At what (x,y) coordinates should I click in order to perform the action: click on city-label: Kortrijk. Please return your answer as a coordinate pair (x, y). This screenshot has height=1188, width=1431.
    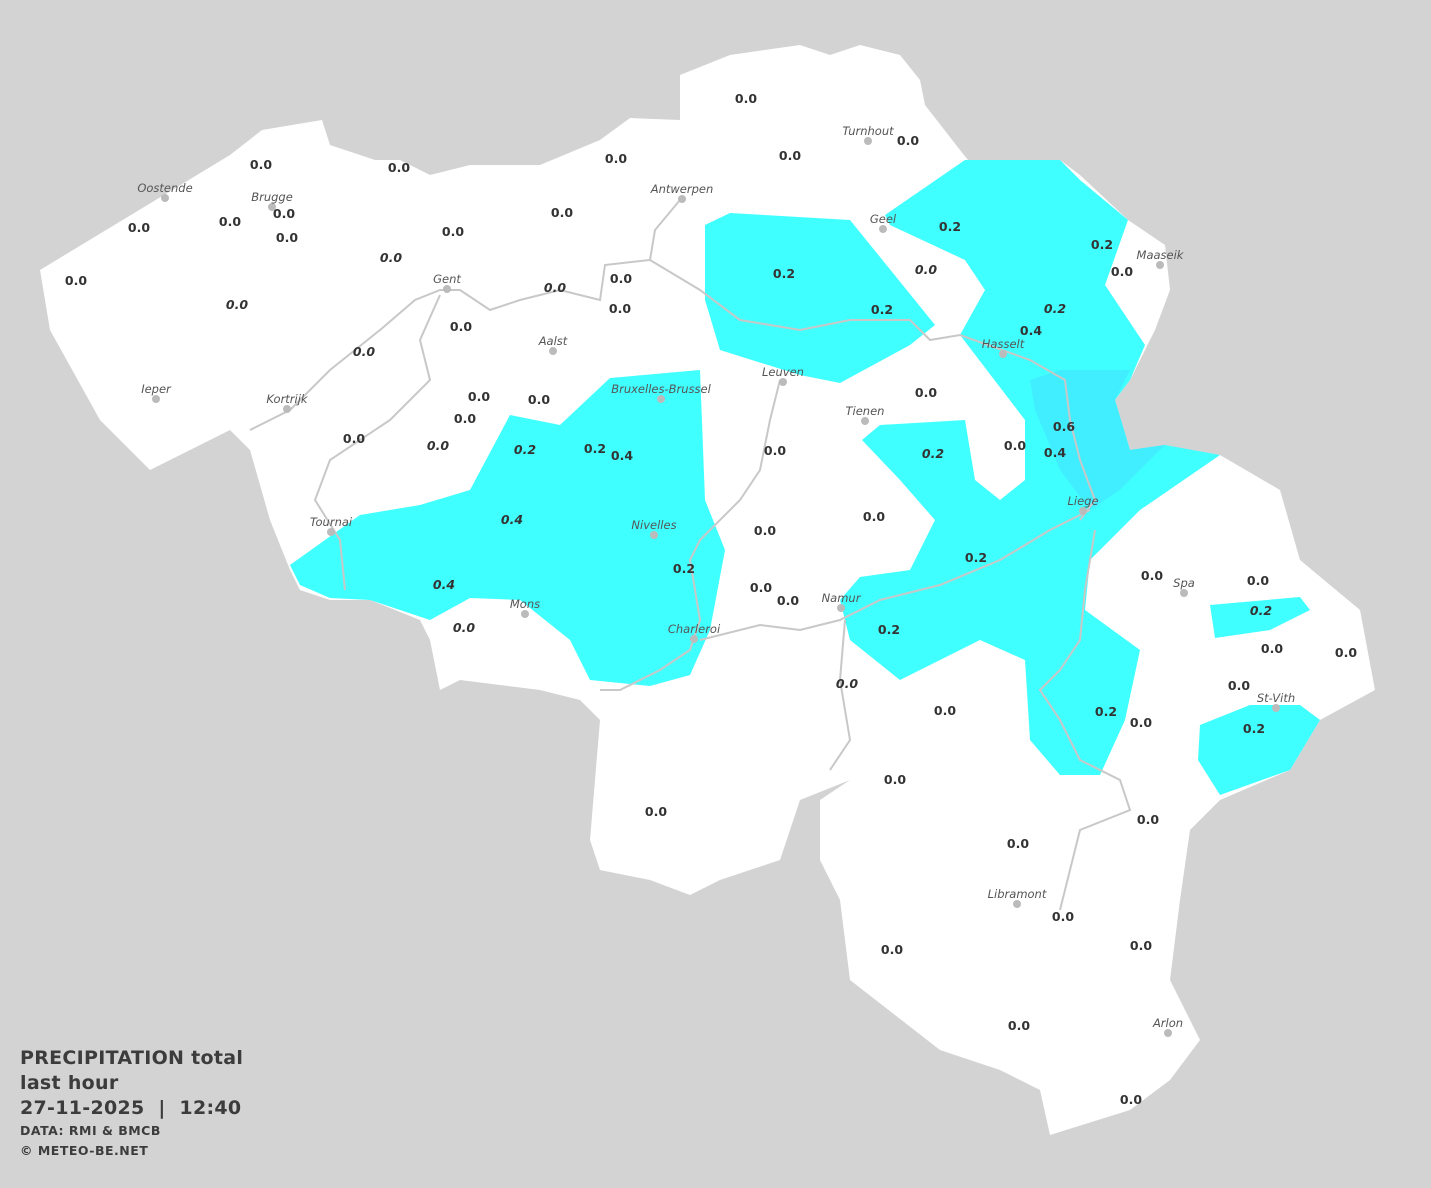
    Looking at the image, I should click on (287, 399).